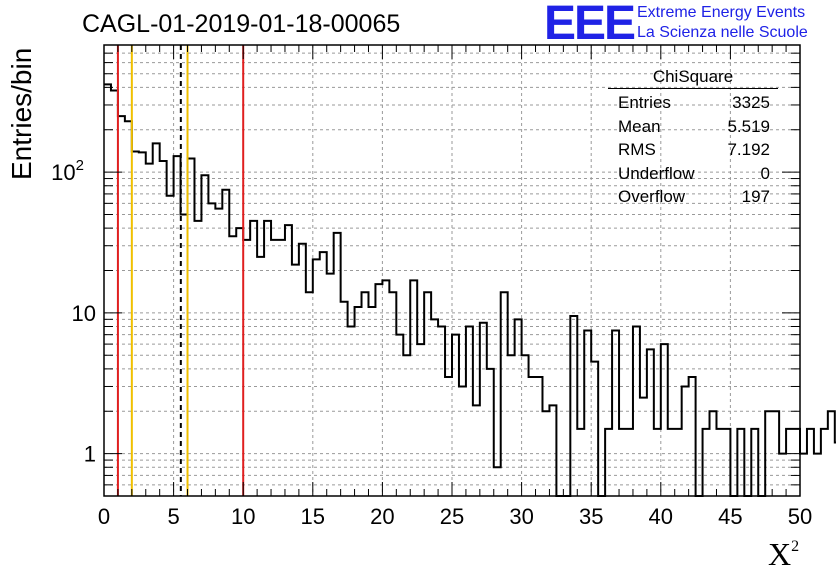 This screenshot has height=573, width=836. Describe the element at coordinates (639, 126) in the screenshot. I see `stats-label: Mean` at that location.